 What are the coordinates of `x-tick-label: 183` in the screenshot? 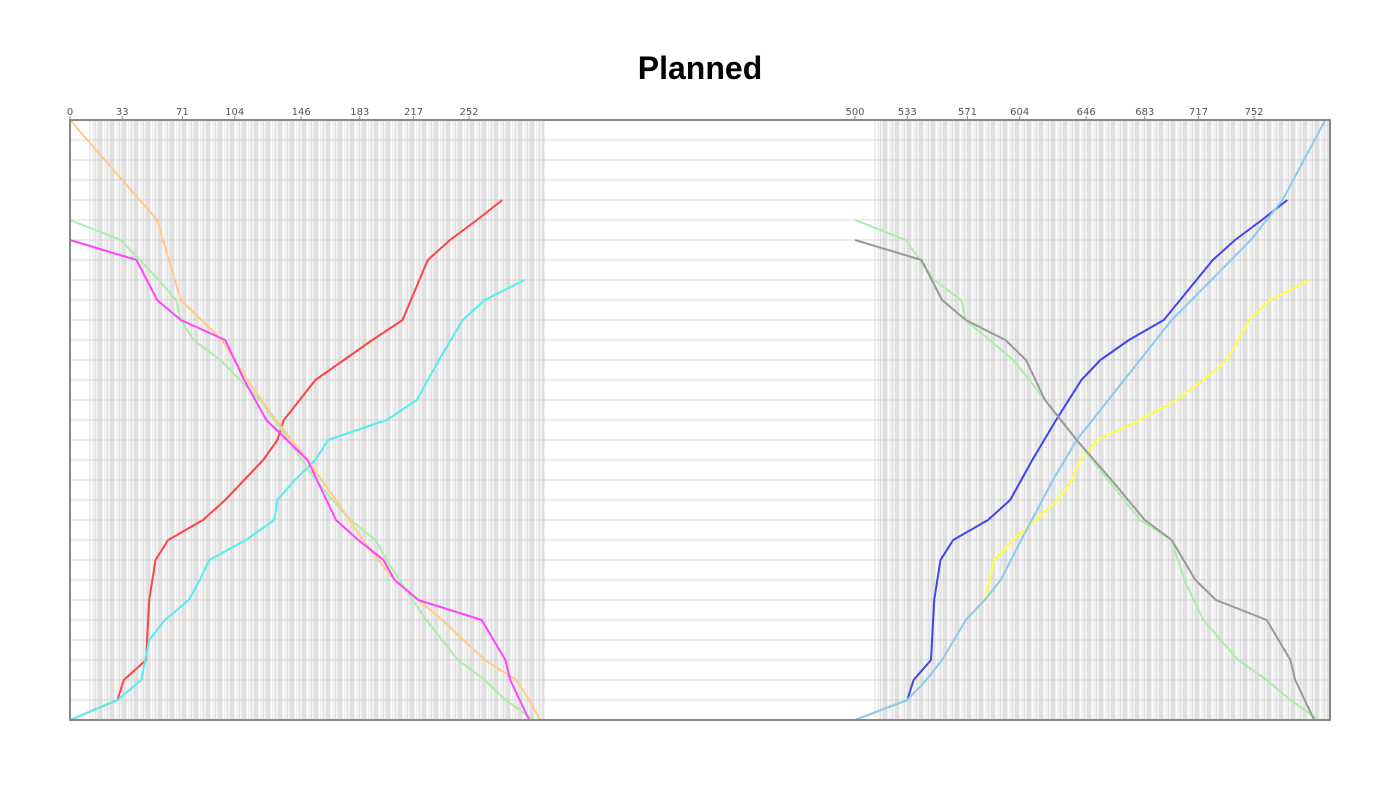 It's located at (359, 112).